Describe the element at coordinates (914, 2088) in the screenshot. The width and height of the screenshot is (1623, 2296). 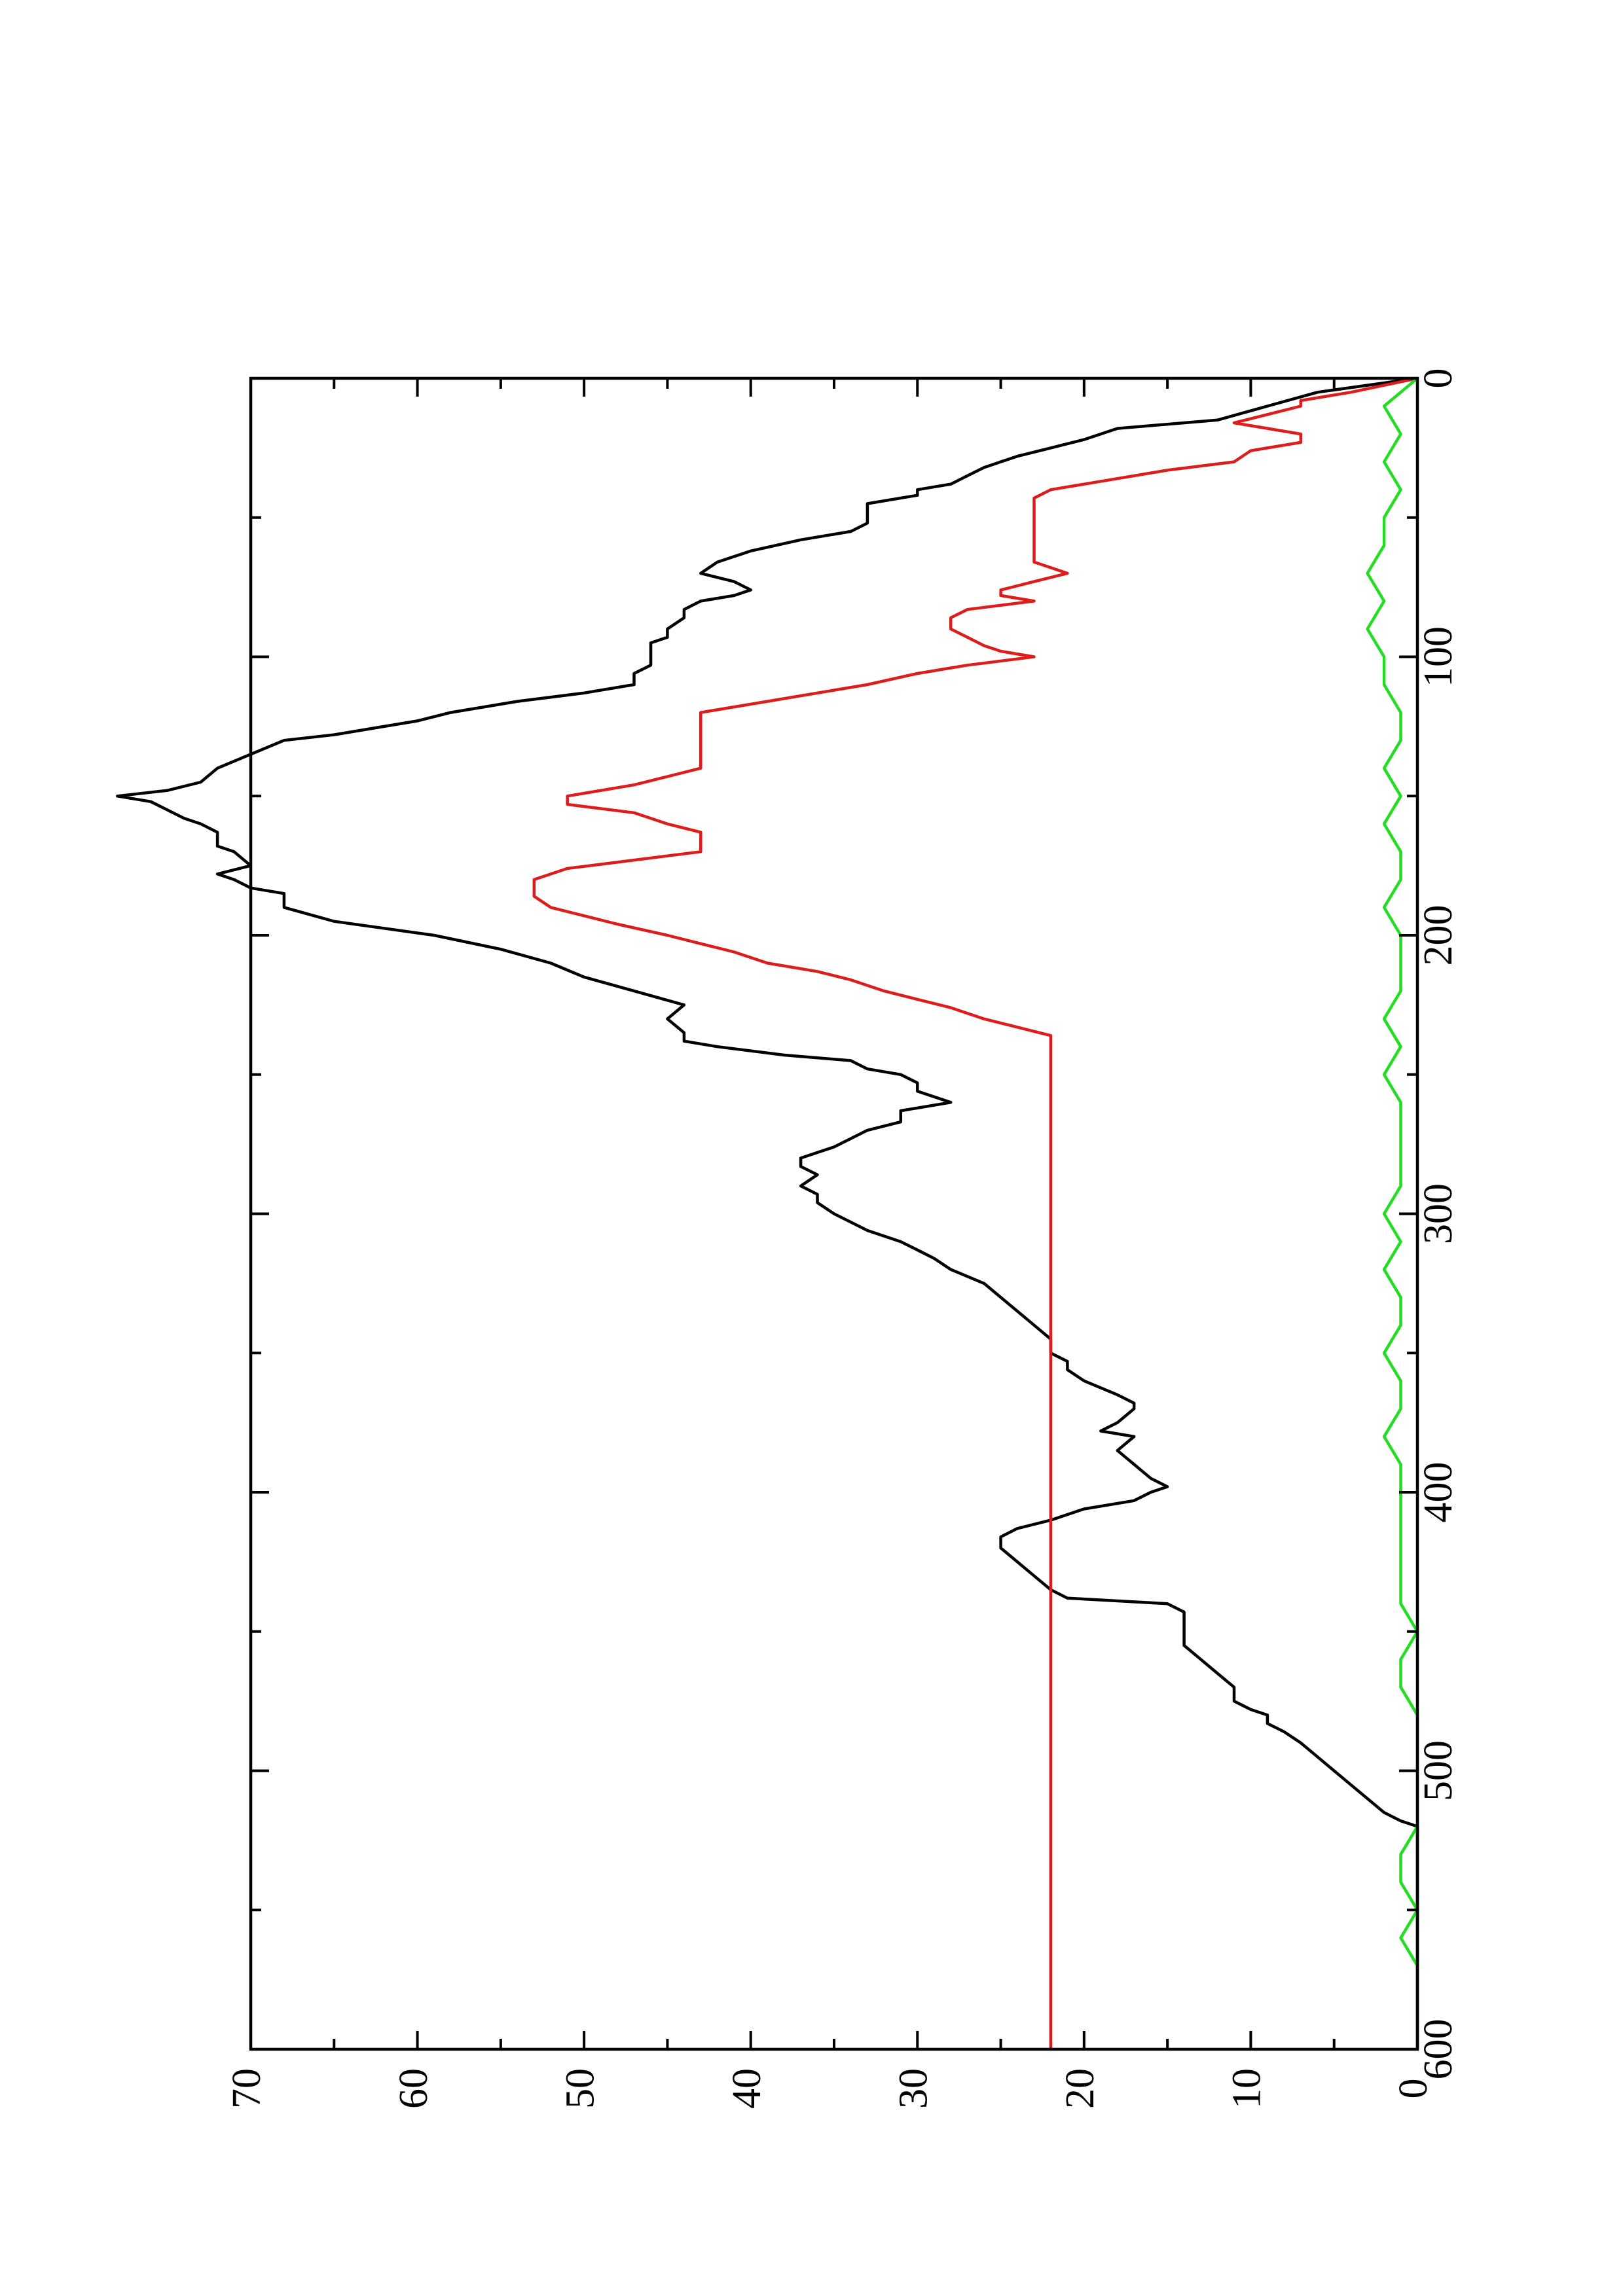
I see `y-tick-label: 30` at that location.